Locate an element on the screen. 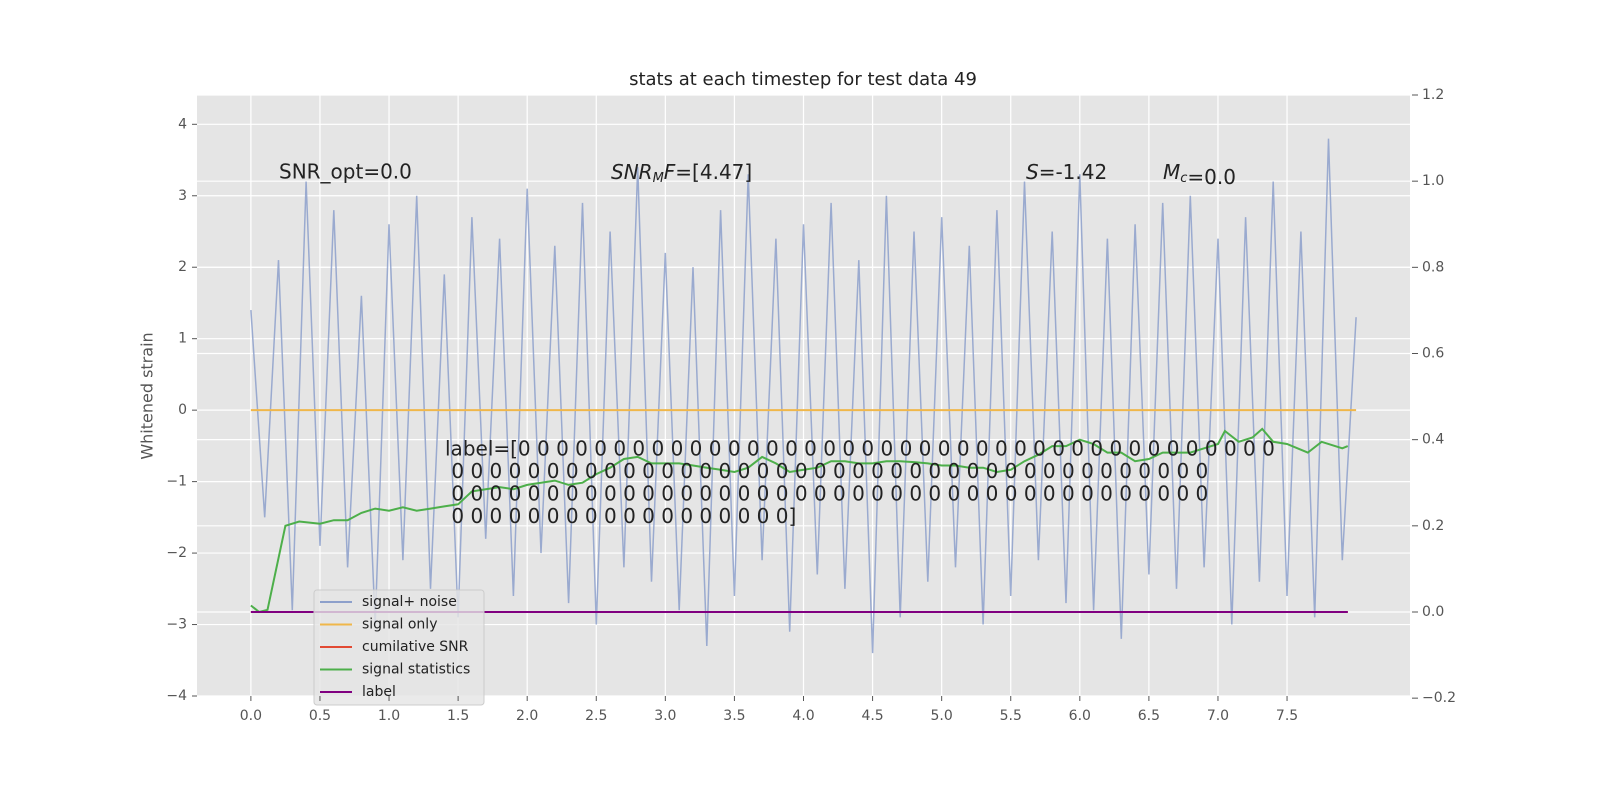  x-tick-label: 1.0 is located at coordinates (389, 716).